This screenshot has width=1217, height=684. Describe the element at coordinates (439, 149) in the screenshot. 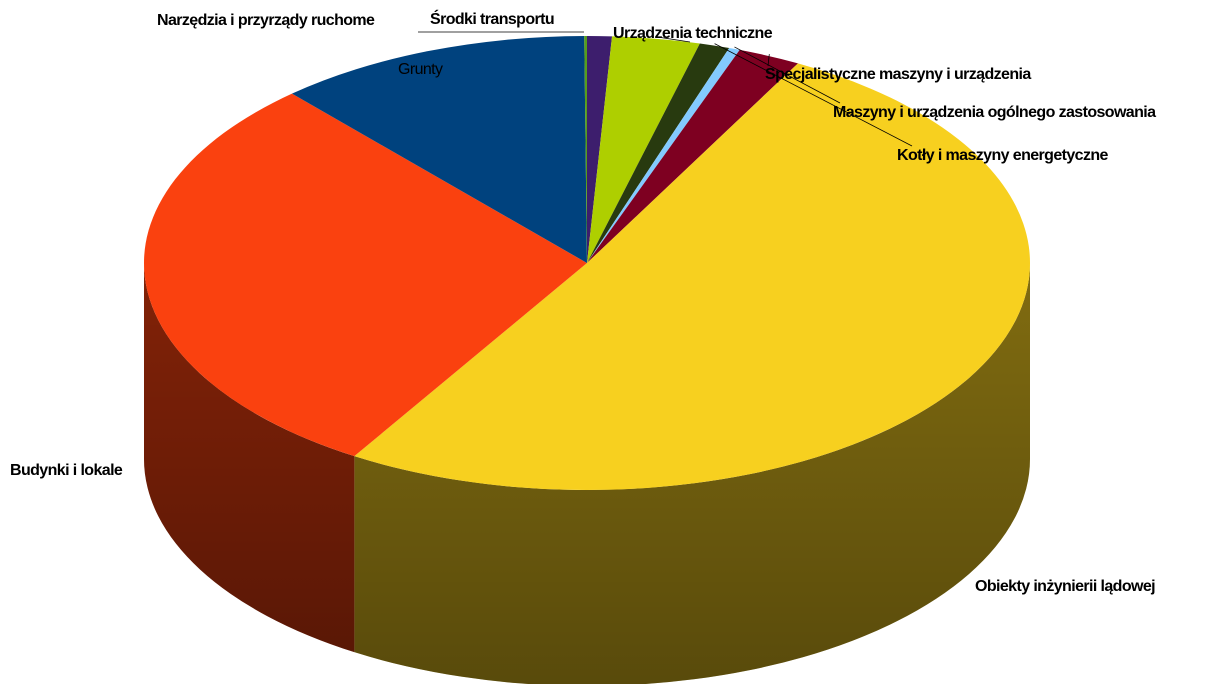

I see `slice-grunty` at that location.